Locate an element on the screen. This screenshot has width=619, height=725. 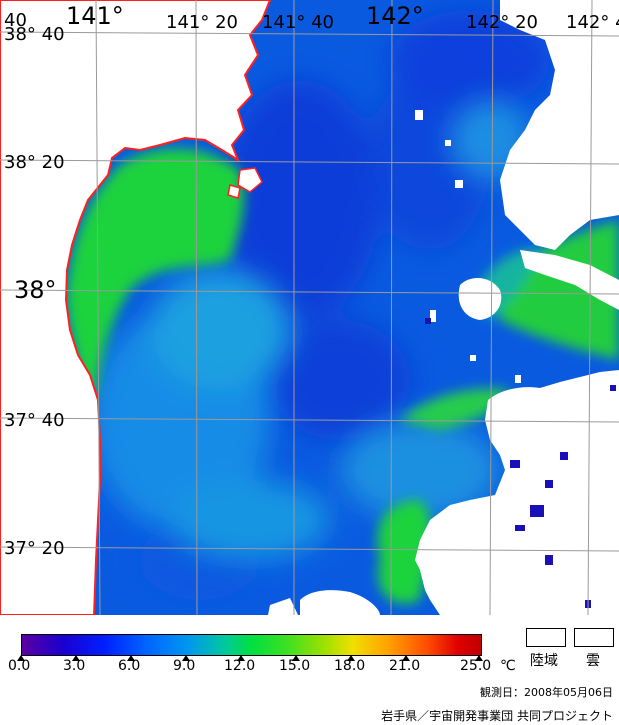
grid-label-lon-142-20: 142° 20 is located at coordinates (502, 22).